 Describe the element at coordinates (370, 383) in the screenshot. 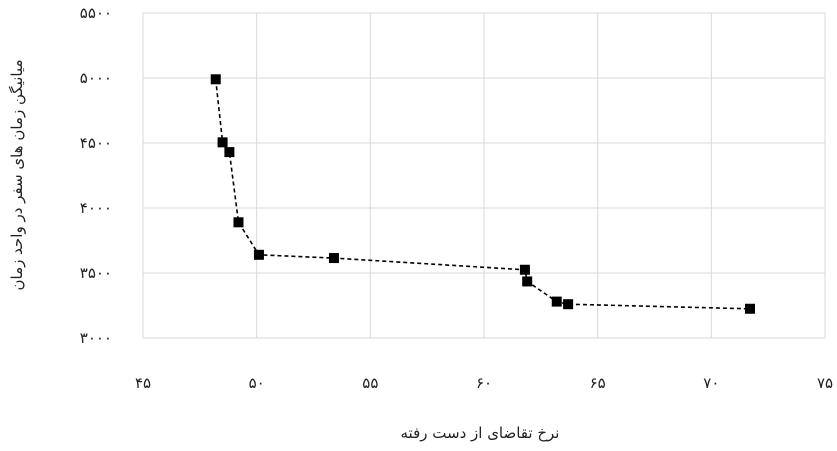

I see `x-tick-label: ۵۵` at that location.